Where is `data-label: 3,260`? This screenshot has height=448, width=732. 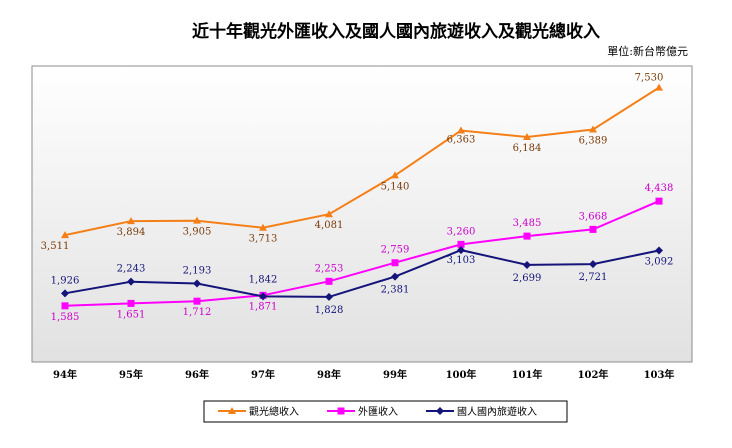
data-label: 3,260 is located at coordinates (461, 231).